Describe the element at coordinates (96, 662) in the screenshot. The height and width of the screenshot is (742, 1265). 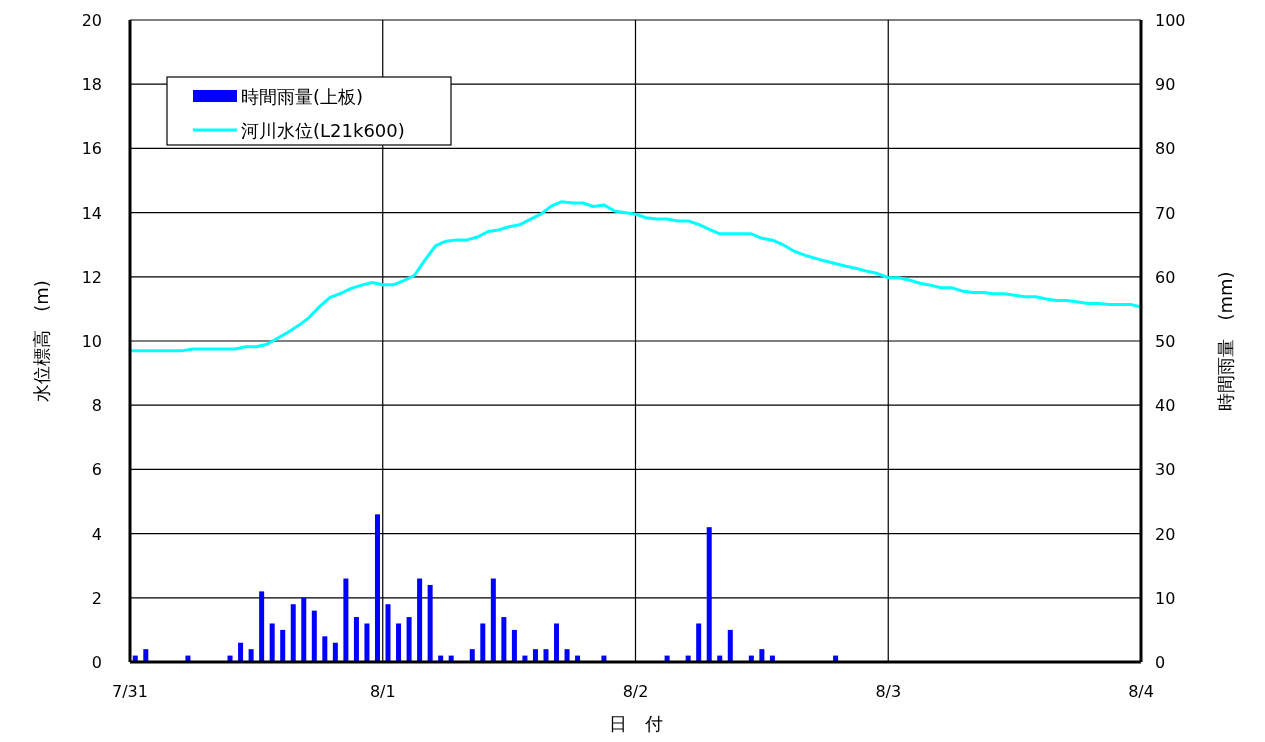
I see `y-tick-label: 0` at that location.